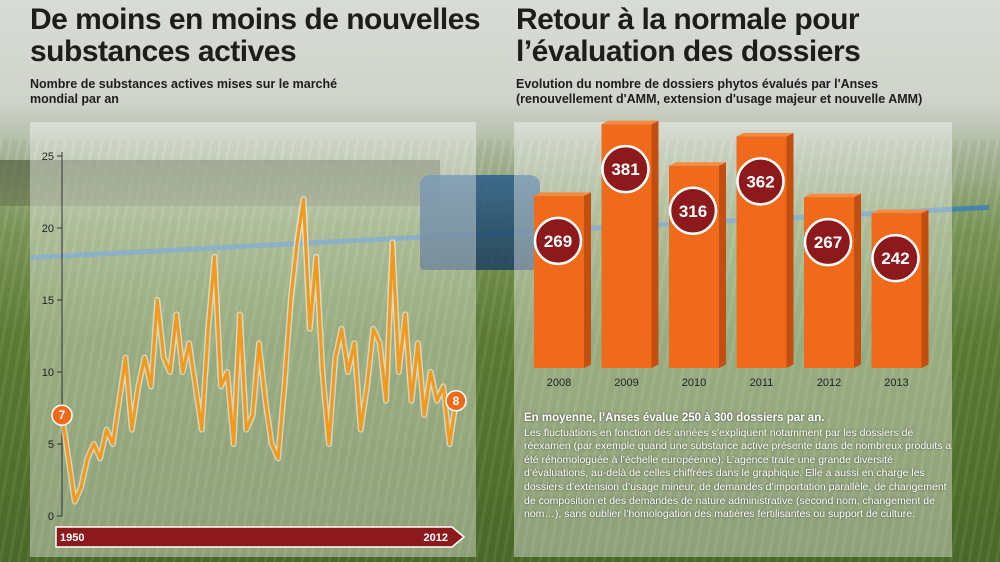  What do you see at coordinates (48, 157) in the screenshot?
I see `y-tick-label: 25` at bounding box center [48, 157].